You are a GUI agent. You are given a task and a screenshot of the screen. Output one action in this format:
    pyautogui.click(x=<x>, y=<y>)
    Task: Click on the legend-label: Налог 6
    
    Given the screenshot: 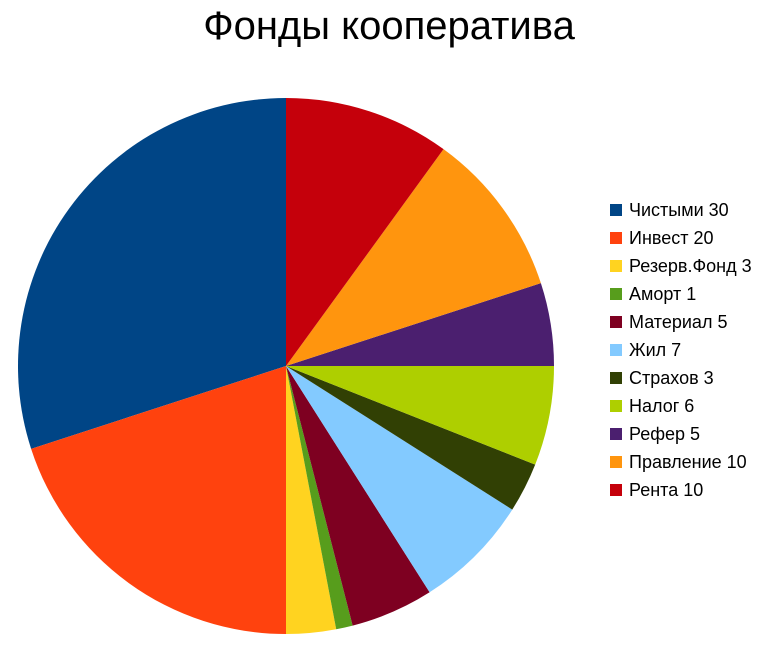 What is the action you would take?
    pyautogui.click(x=662, y=405)
    